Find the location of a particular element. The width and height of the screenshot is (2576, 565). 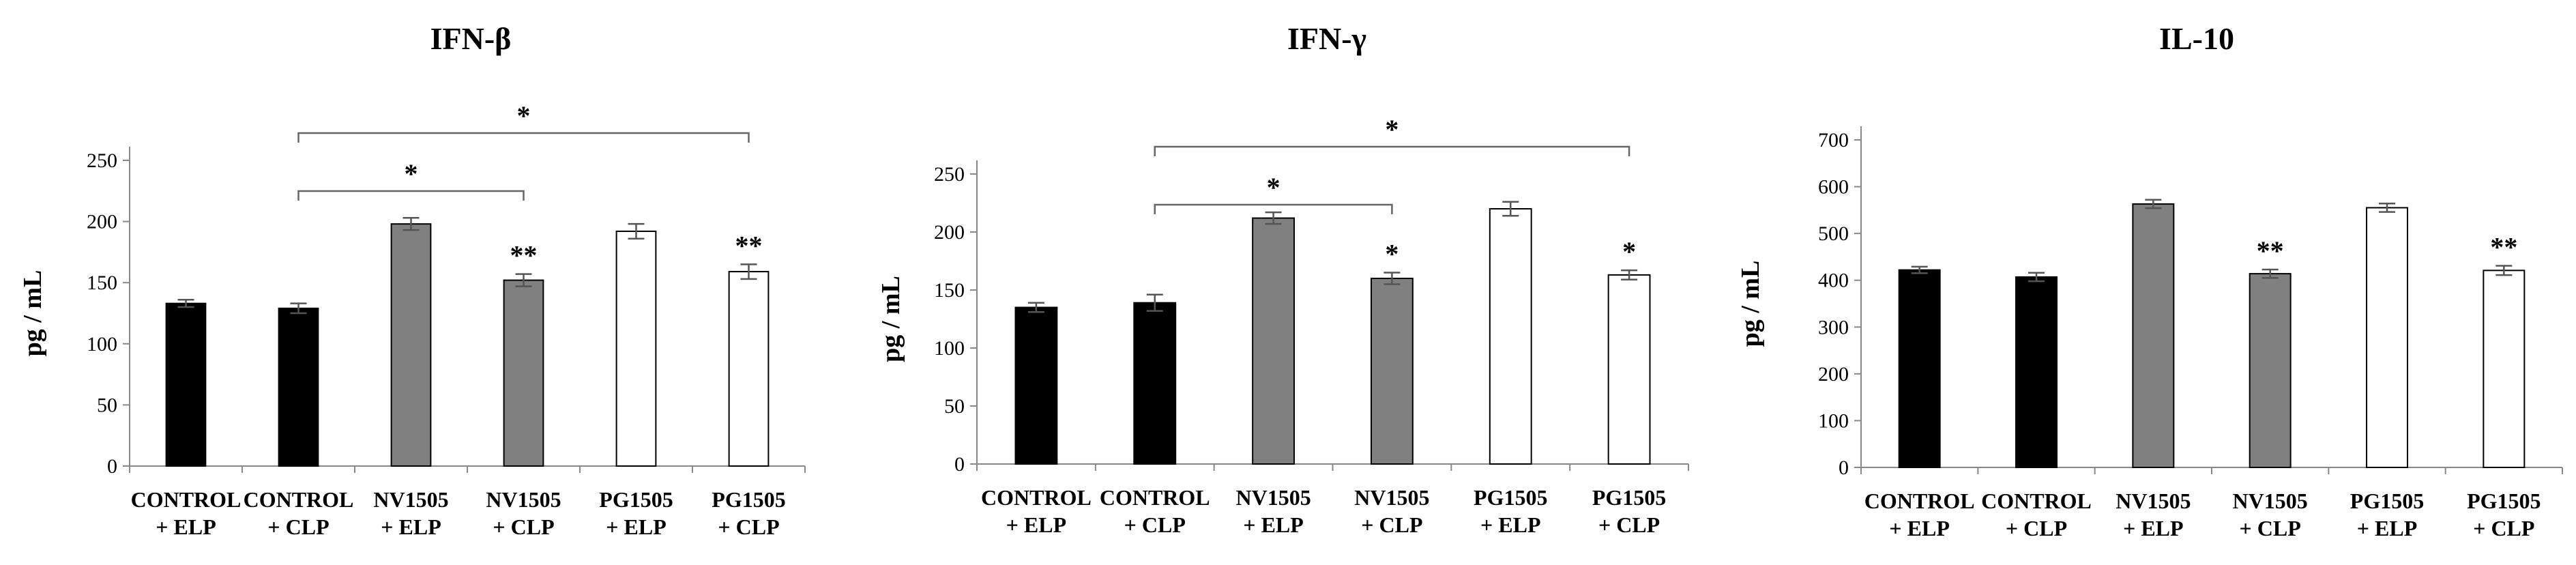

chart-title: IL-10 is located at coordinates (2196, 38).